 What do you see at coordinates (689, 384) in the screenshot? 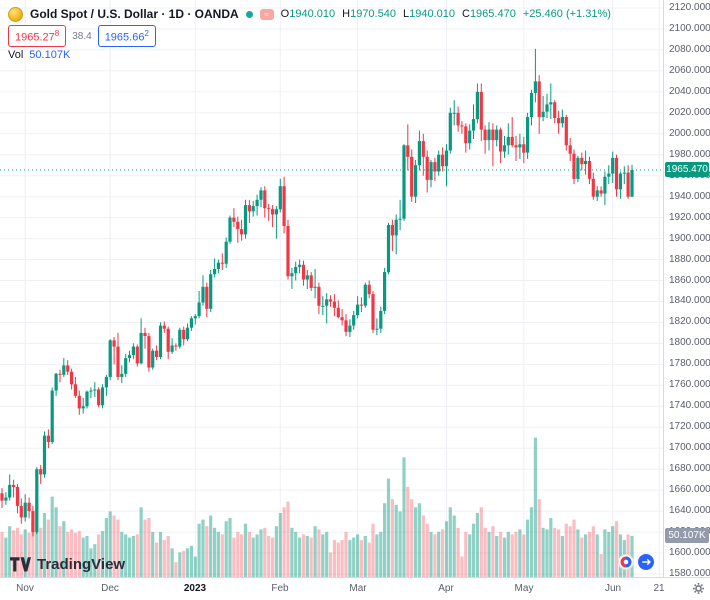
I see `price-axis-label: 1760.000` at bounding box center [689, 384].